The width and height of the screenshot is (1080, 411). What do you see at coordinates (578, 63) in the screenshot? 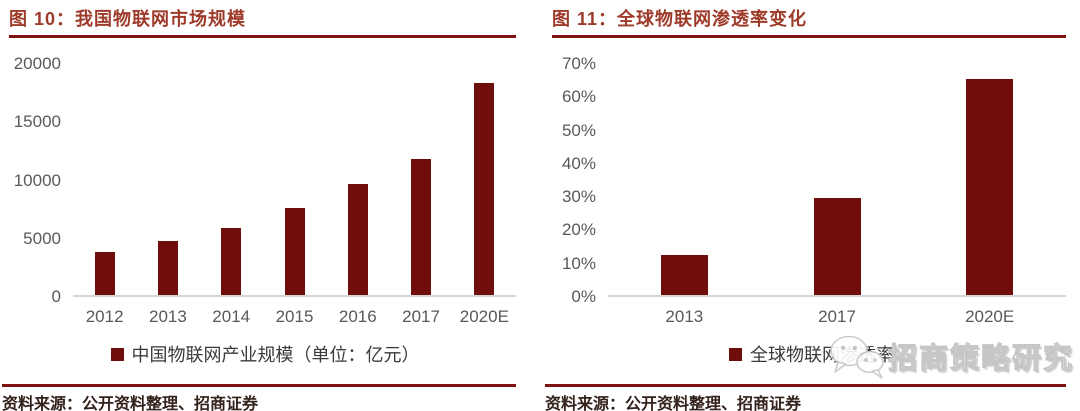
I see `y-axis-tick-label: 70%` at bounding box center [578, 63].